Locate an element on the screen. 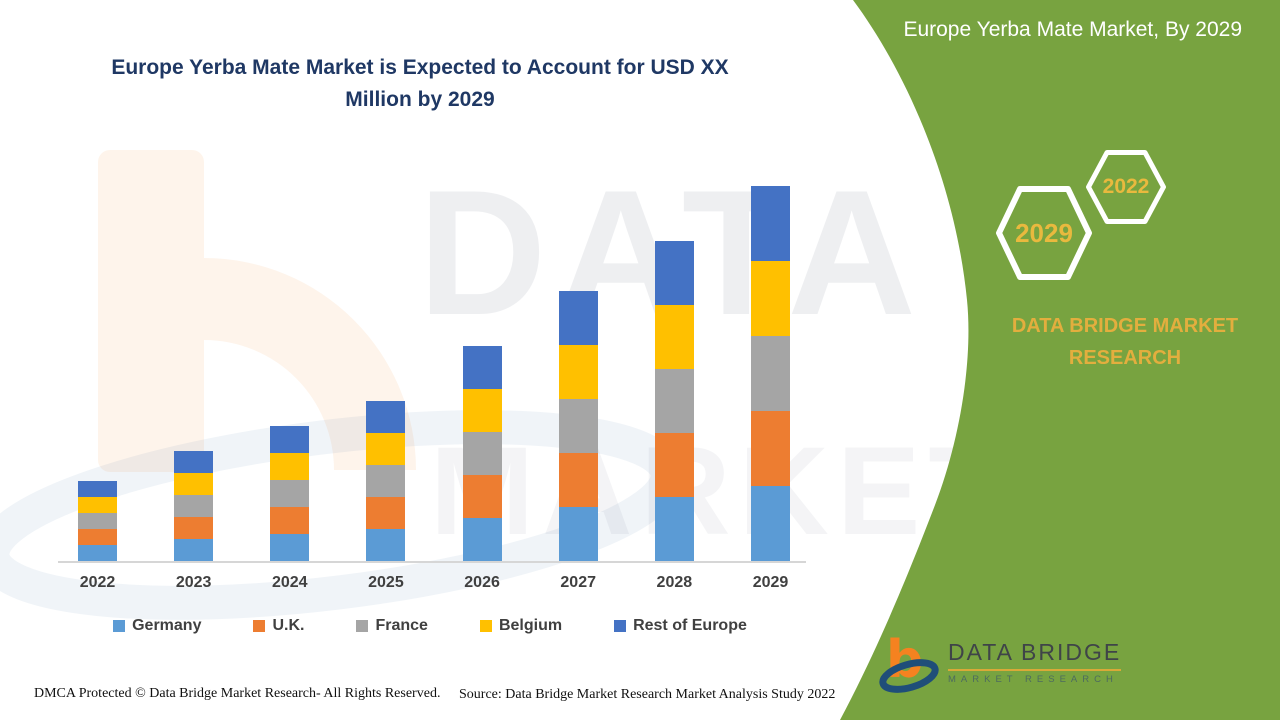  bar-segment-france-2025 is located at coordinates (386, 481).